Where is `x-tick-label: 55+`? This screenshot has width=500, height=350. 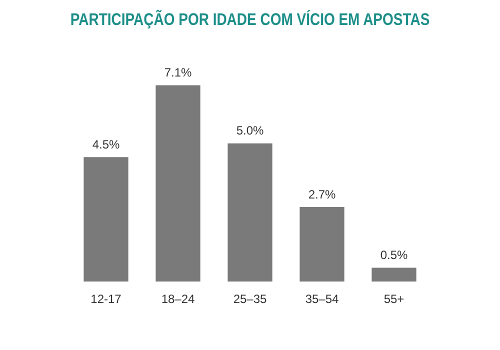 x-tick-label: 55+ is located at coordinates (394, 299).